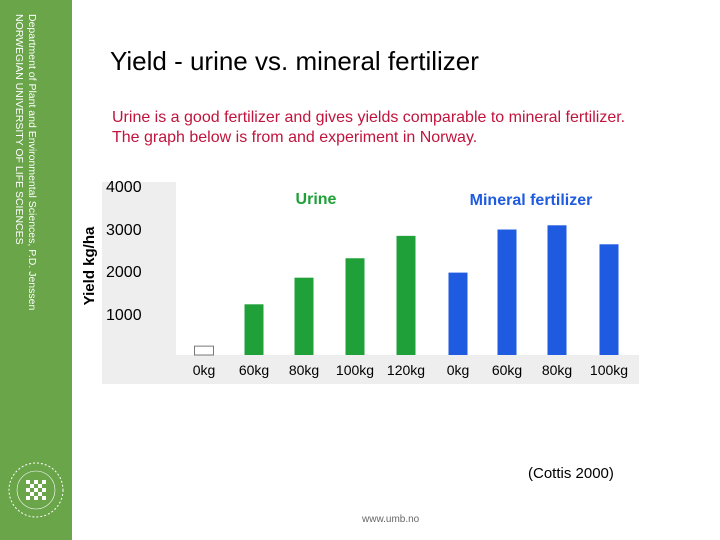  I want to click on university-logo-icon, so click(36, 490).